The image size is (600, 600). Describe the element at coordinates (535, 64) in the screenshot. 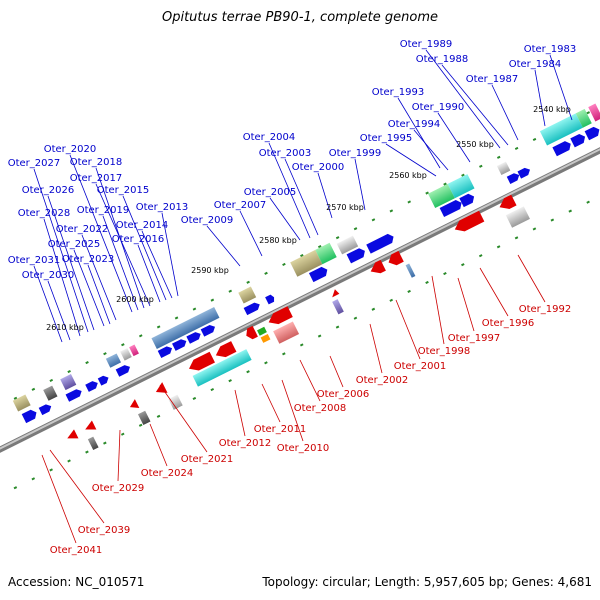

I see `gene-label: Oter_1984` at that location.